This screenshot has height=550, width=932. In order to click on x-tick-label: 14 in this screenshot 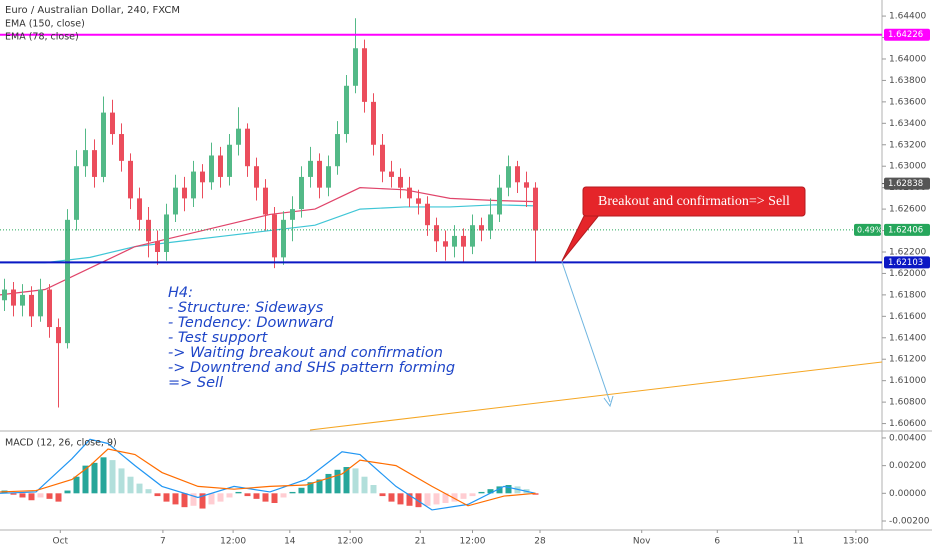, I will do `click(290, 542)`.